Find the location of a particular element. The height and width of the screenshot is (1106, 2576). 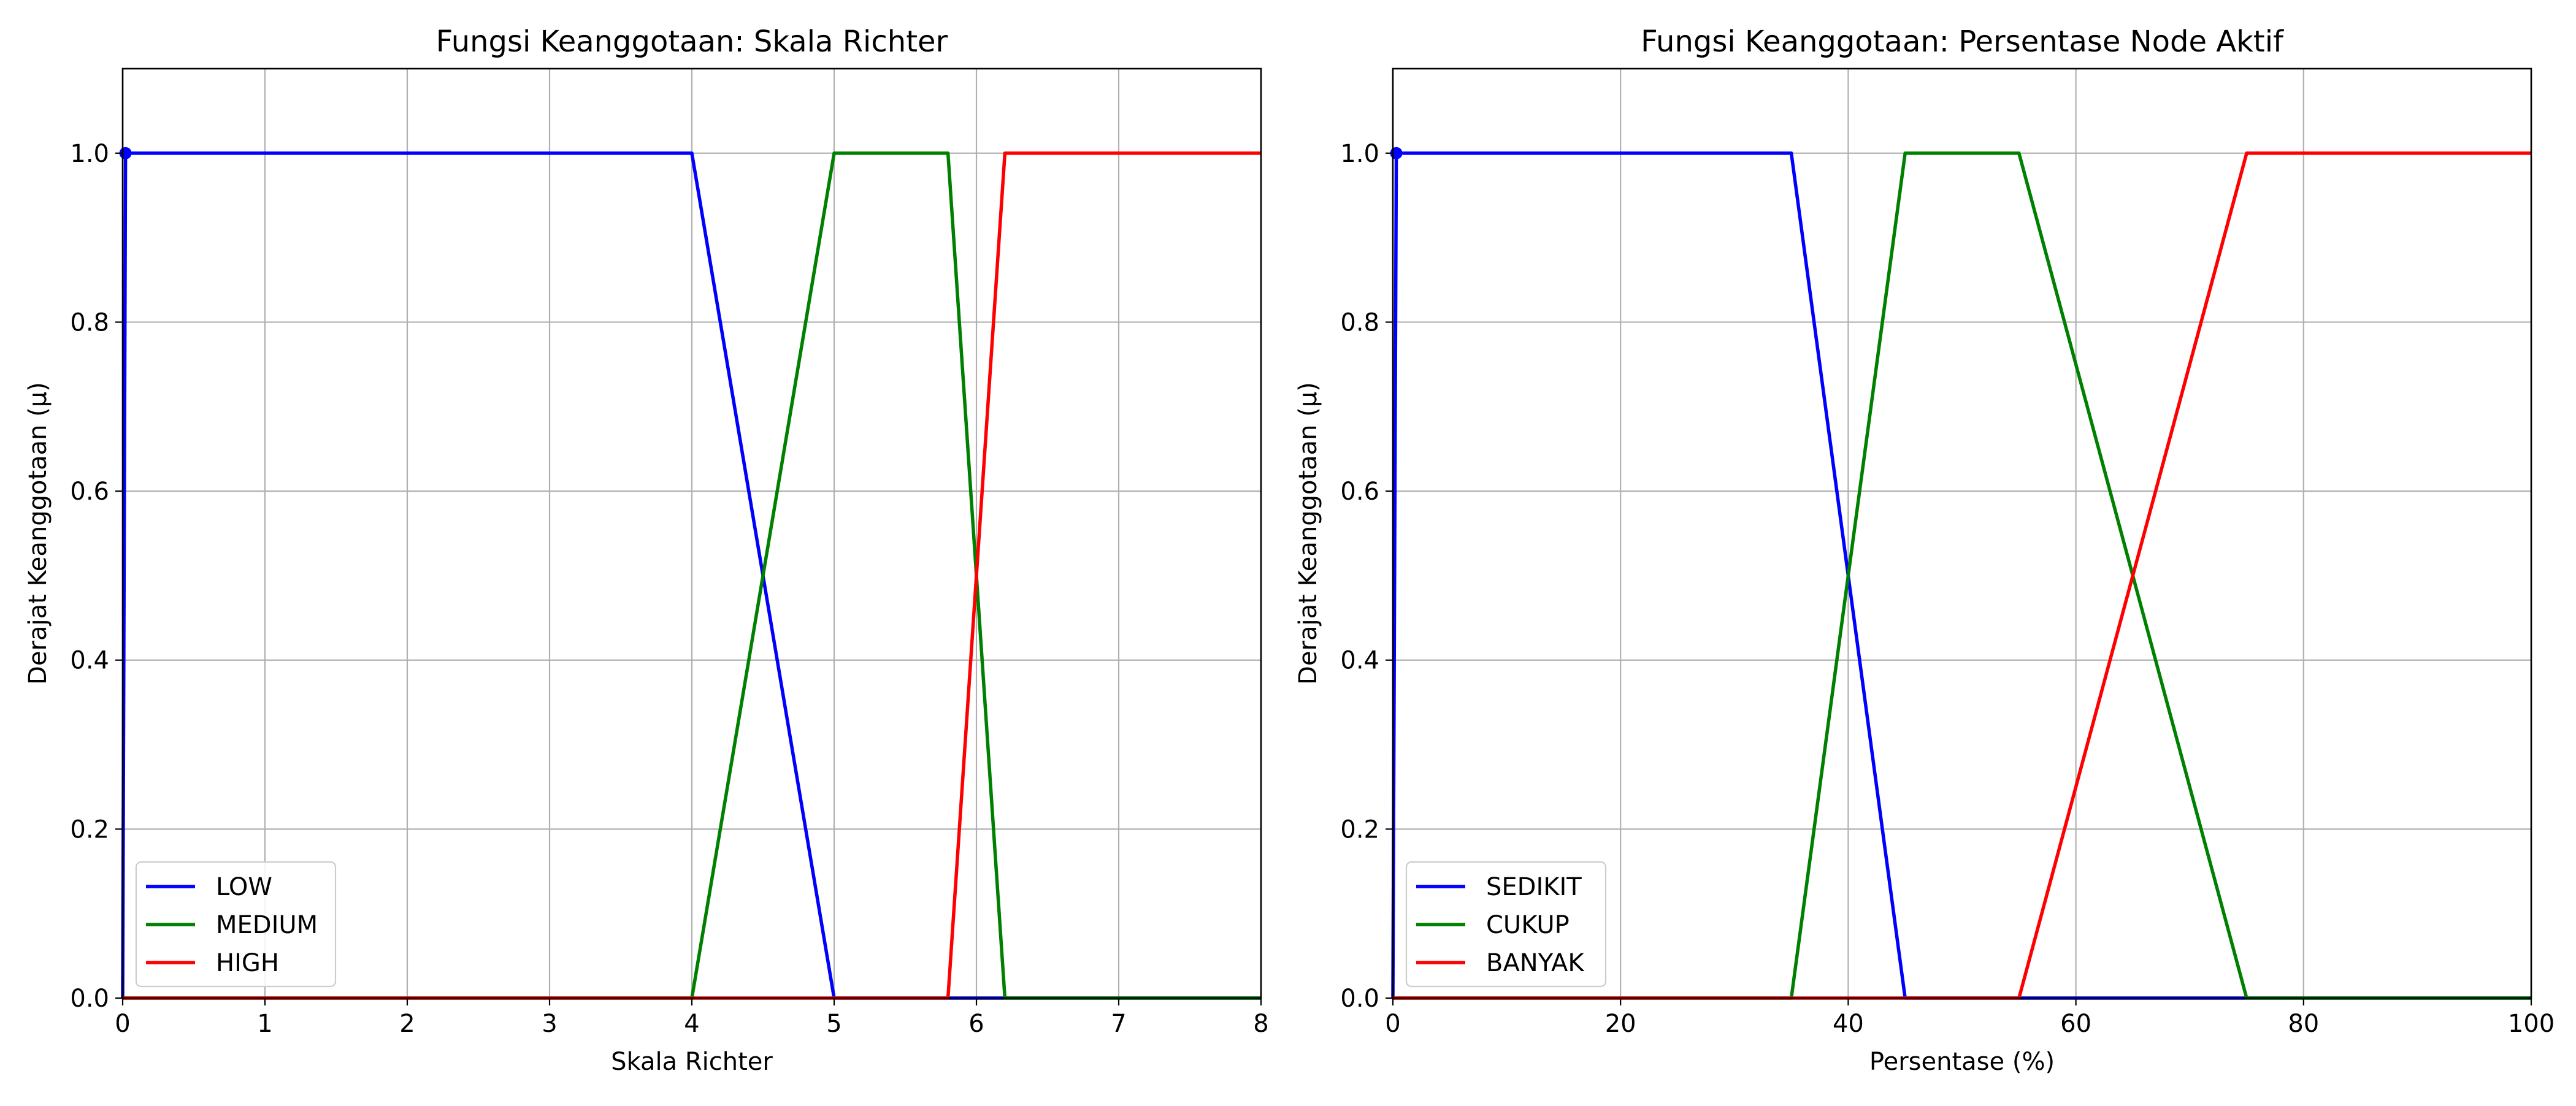

legend-label-medium: MEDIUM is located at coordinates (267, 925).